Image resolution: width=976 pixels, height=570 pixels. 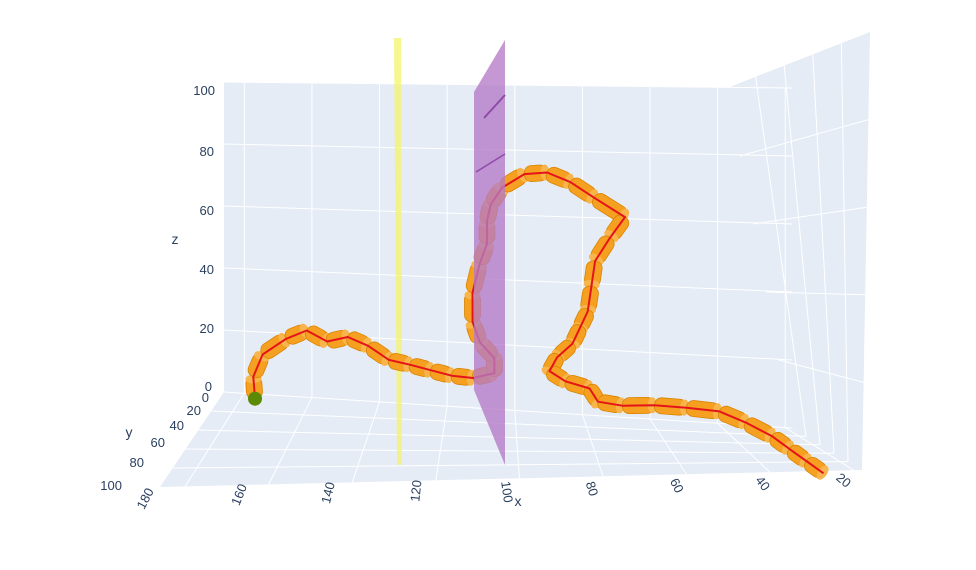 What do you see at coordinates (177, 425) in the screenshot?
I see `y-tick-label: 40` at bounding box center [177, 425].